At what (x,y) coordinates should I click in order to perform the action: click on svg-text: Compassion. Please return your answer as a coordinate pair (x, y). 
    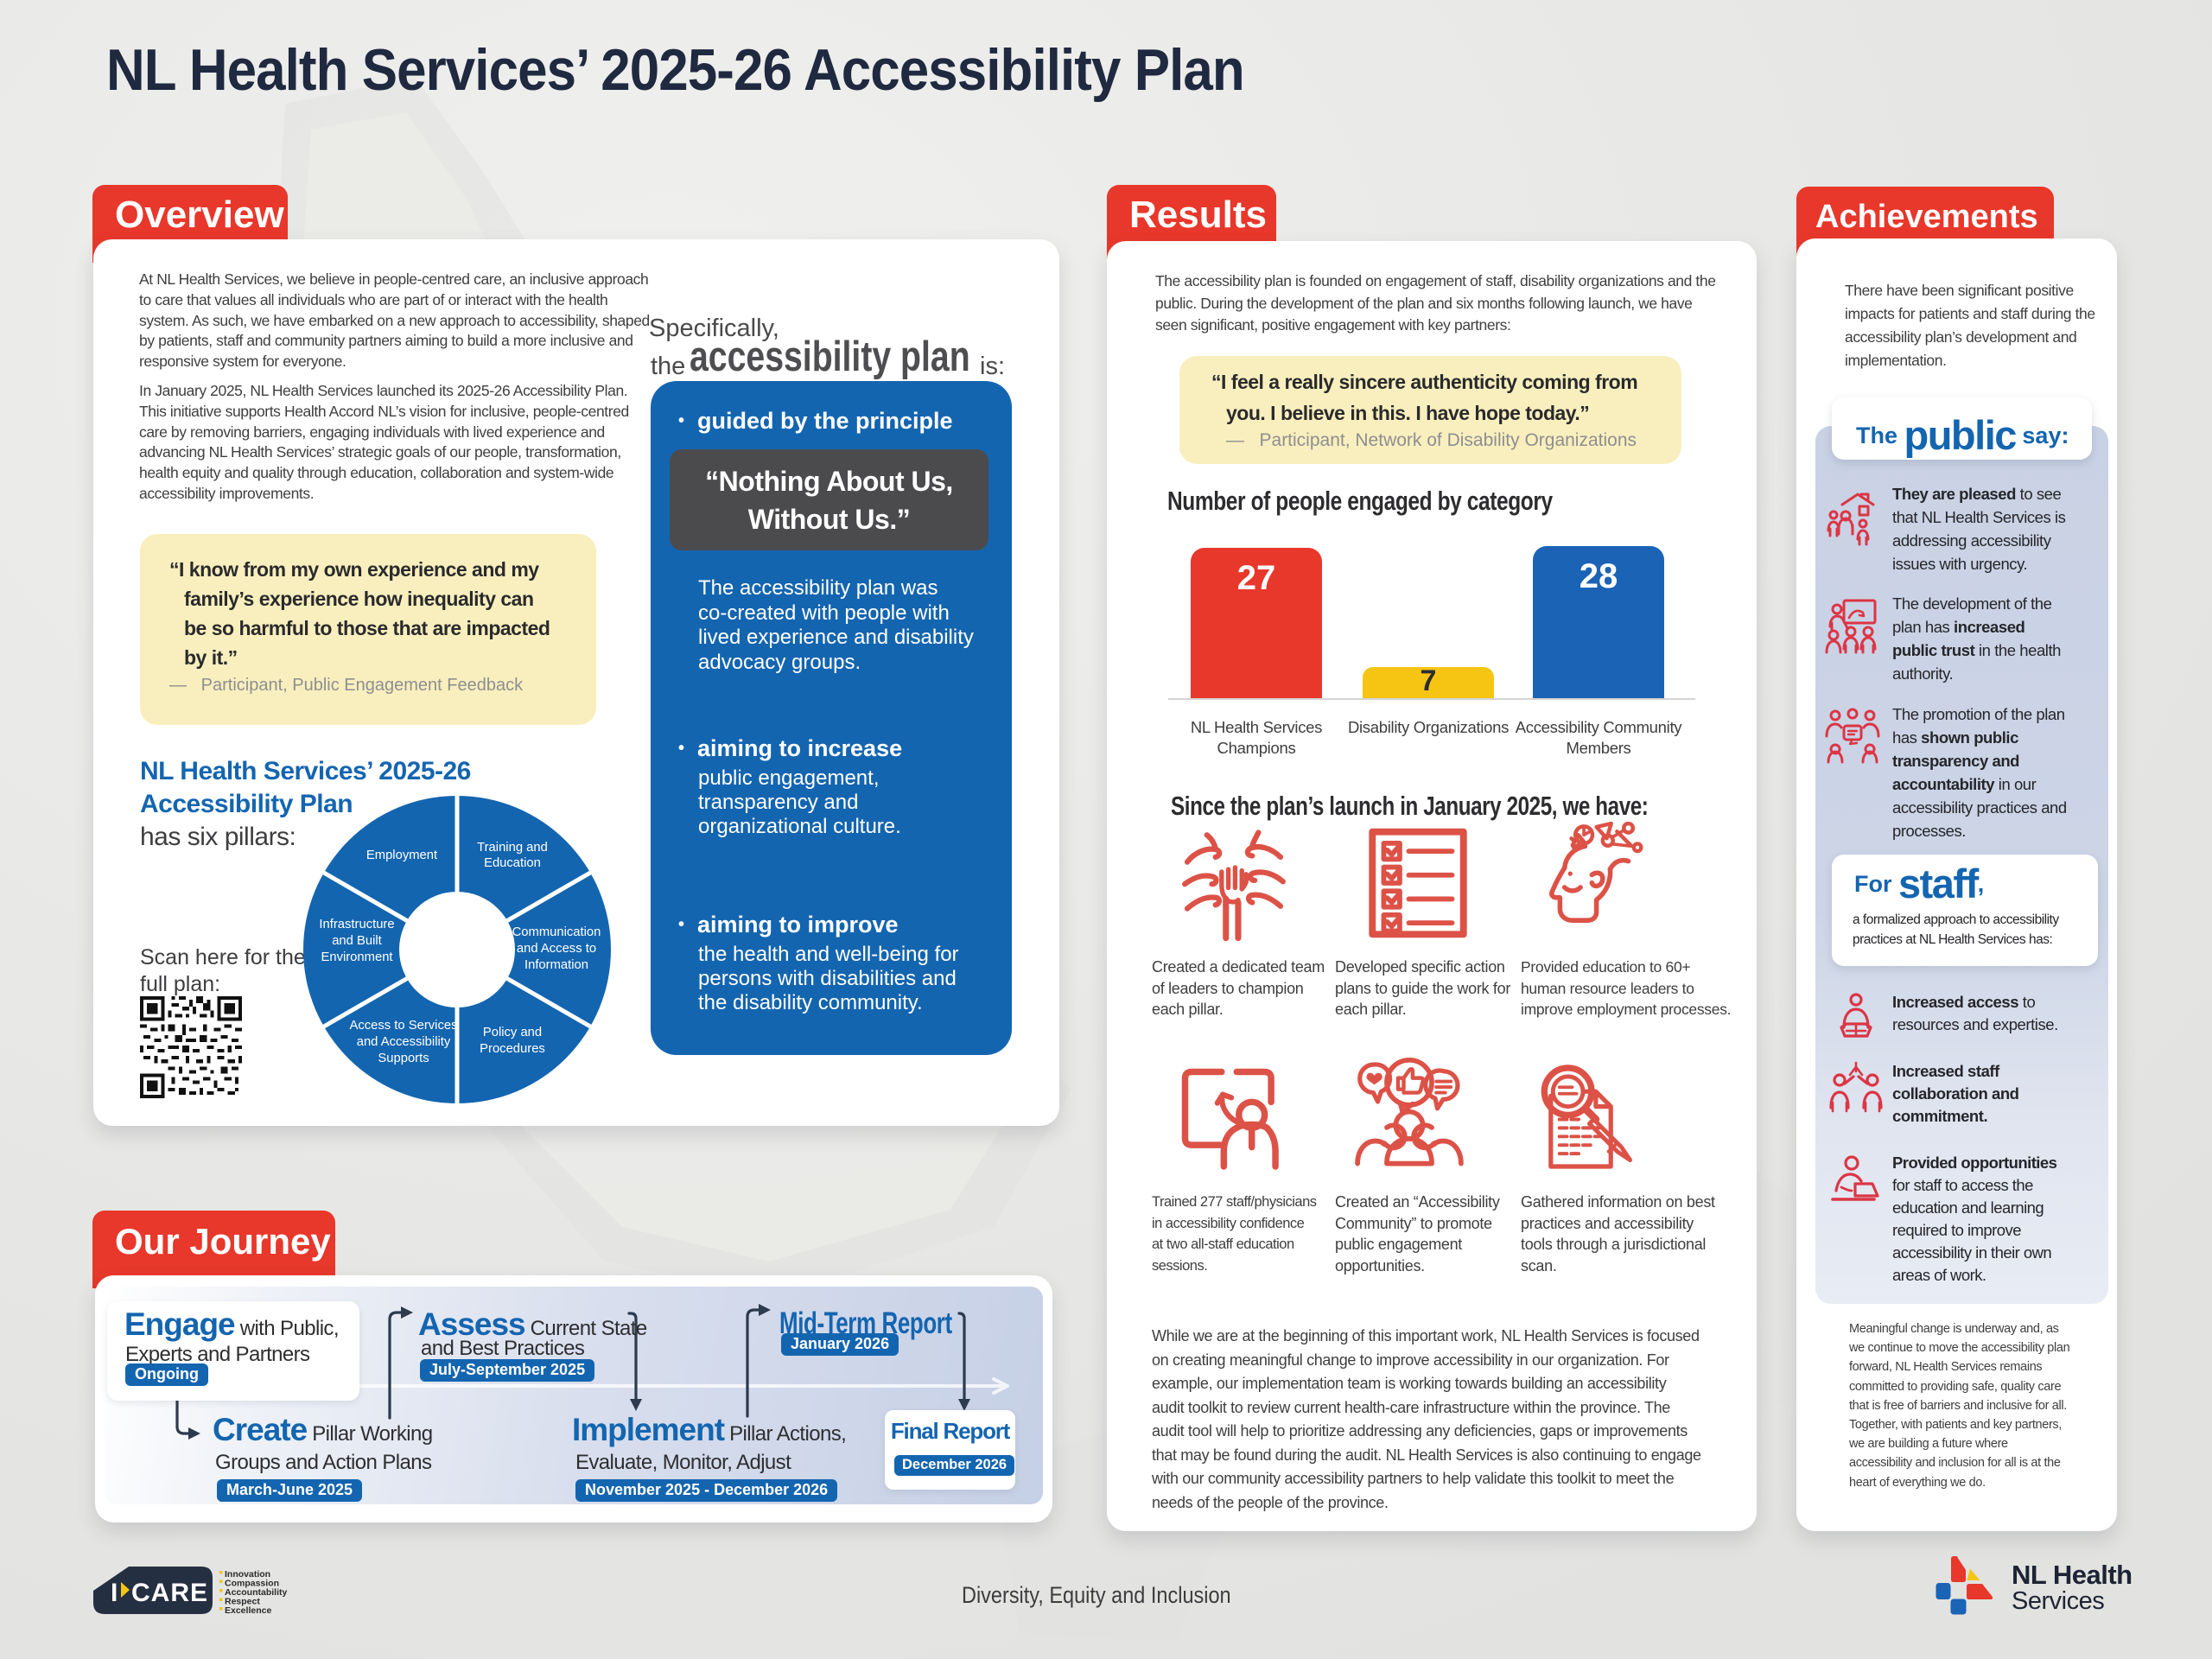
    Looking at the image, I should click on (252, 1584).